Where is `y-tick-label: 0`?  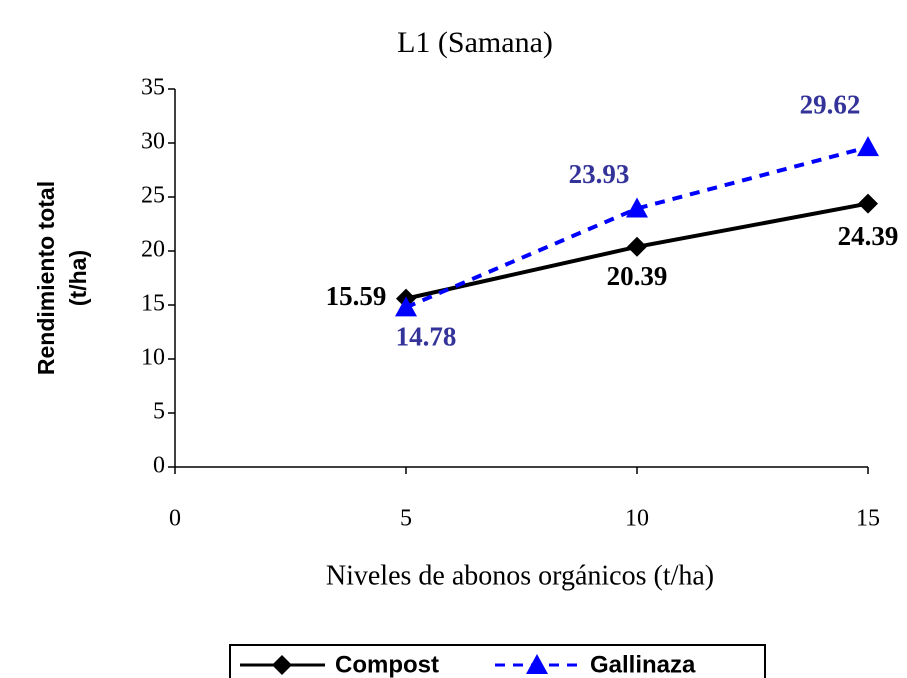 y-tick-label: 0 is located at coordinates (159, 466).